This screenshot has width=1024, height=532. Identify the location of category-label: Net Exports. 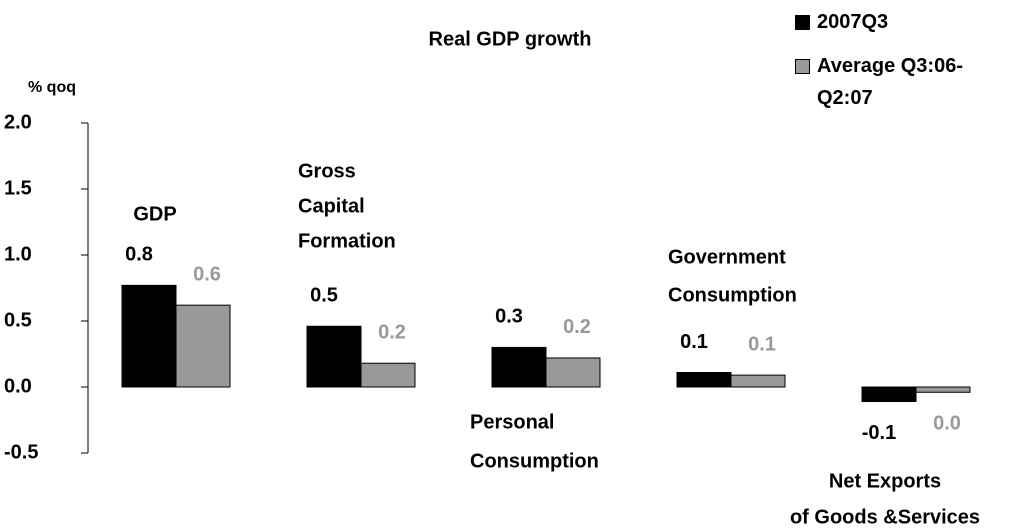
(885, 481).